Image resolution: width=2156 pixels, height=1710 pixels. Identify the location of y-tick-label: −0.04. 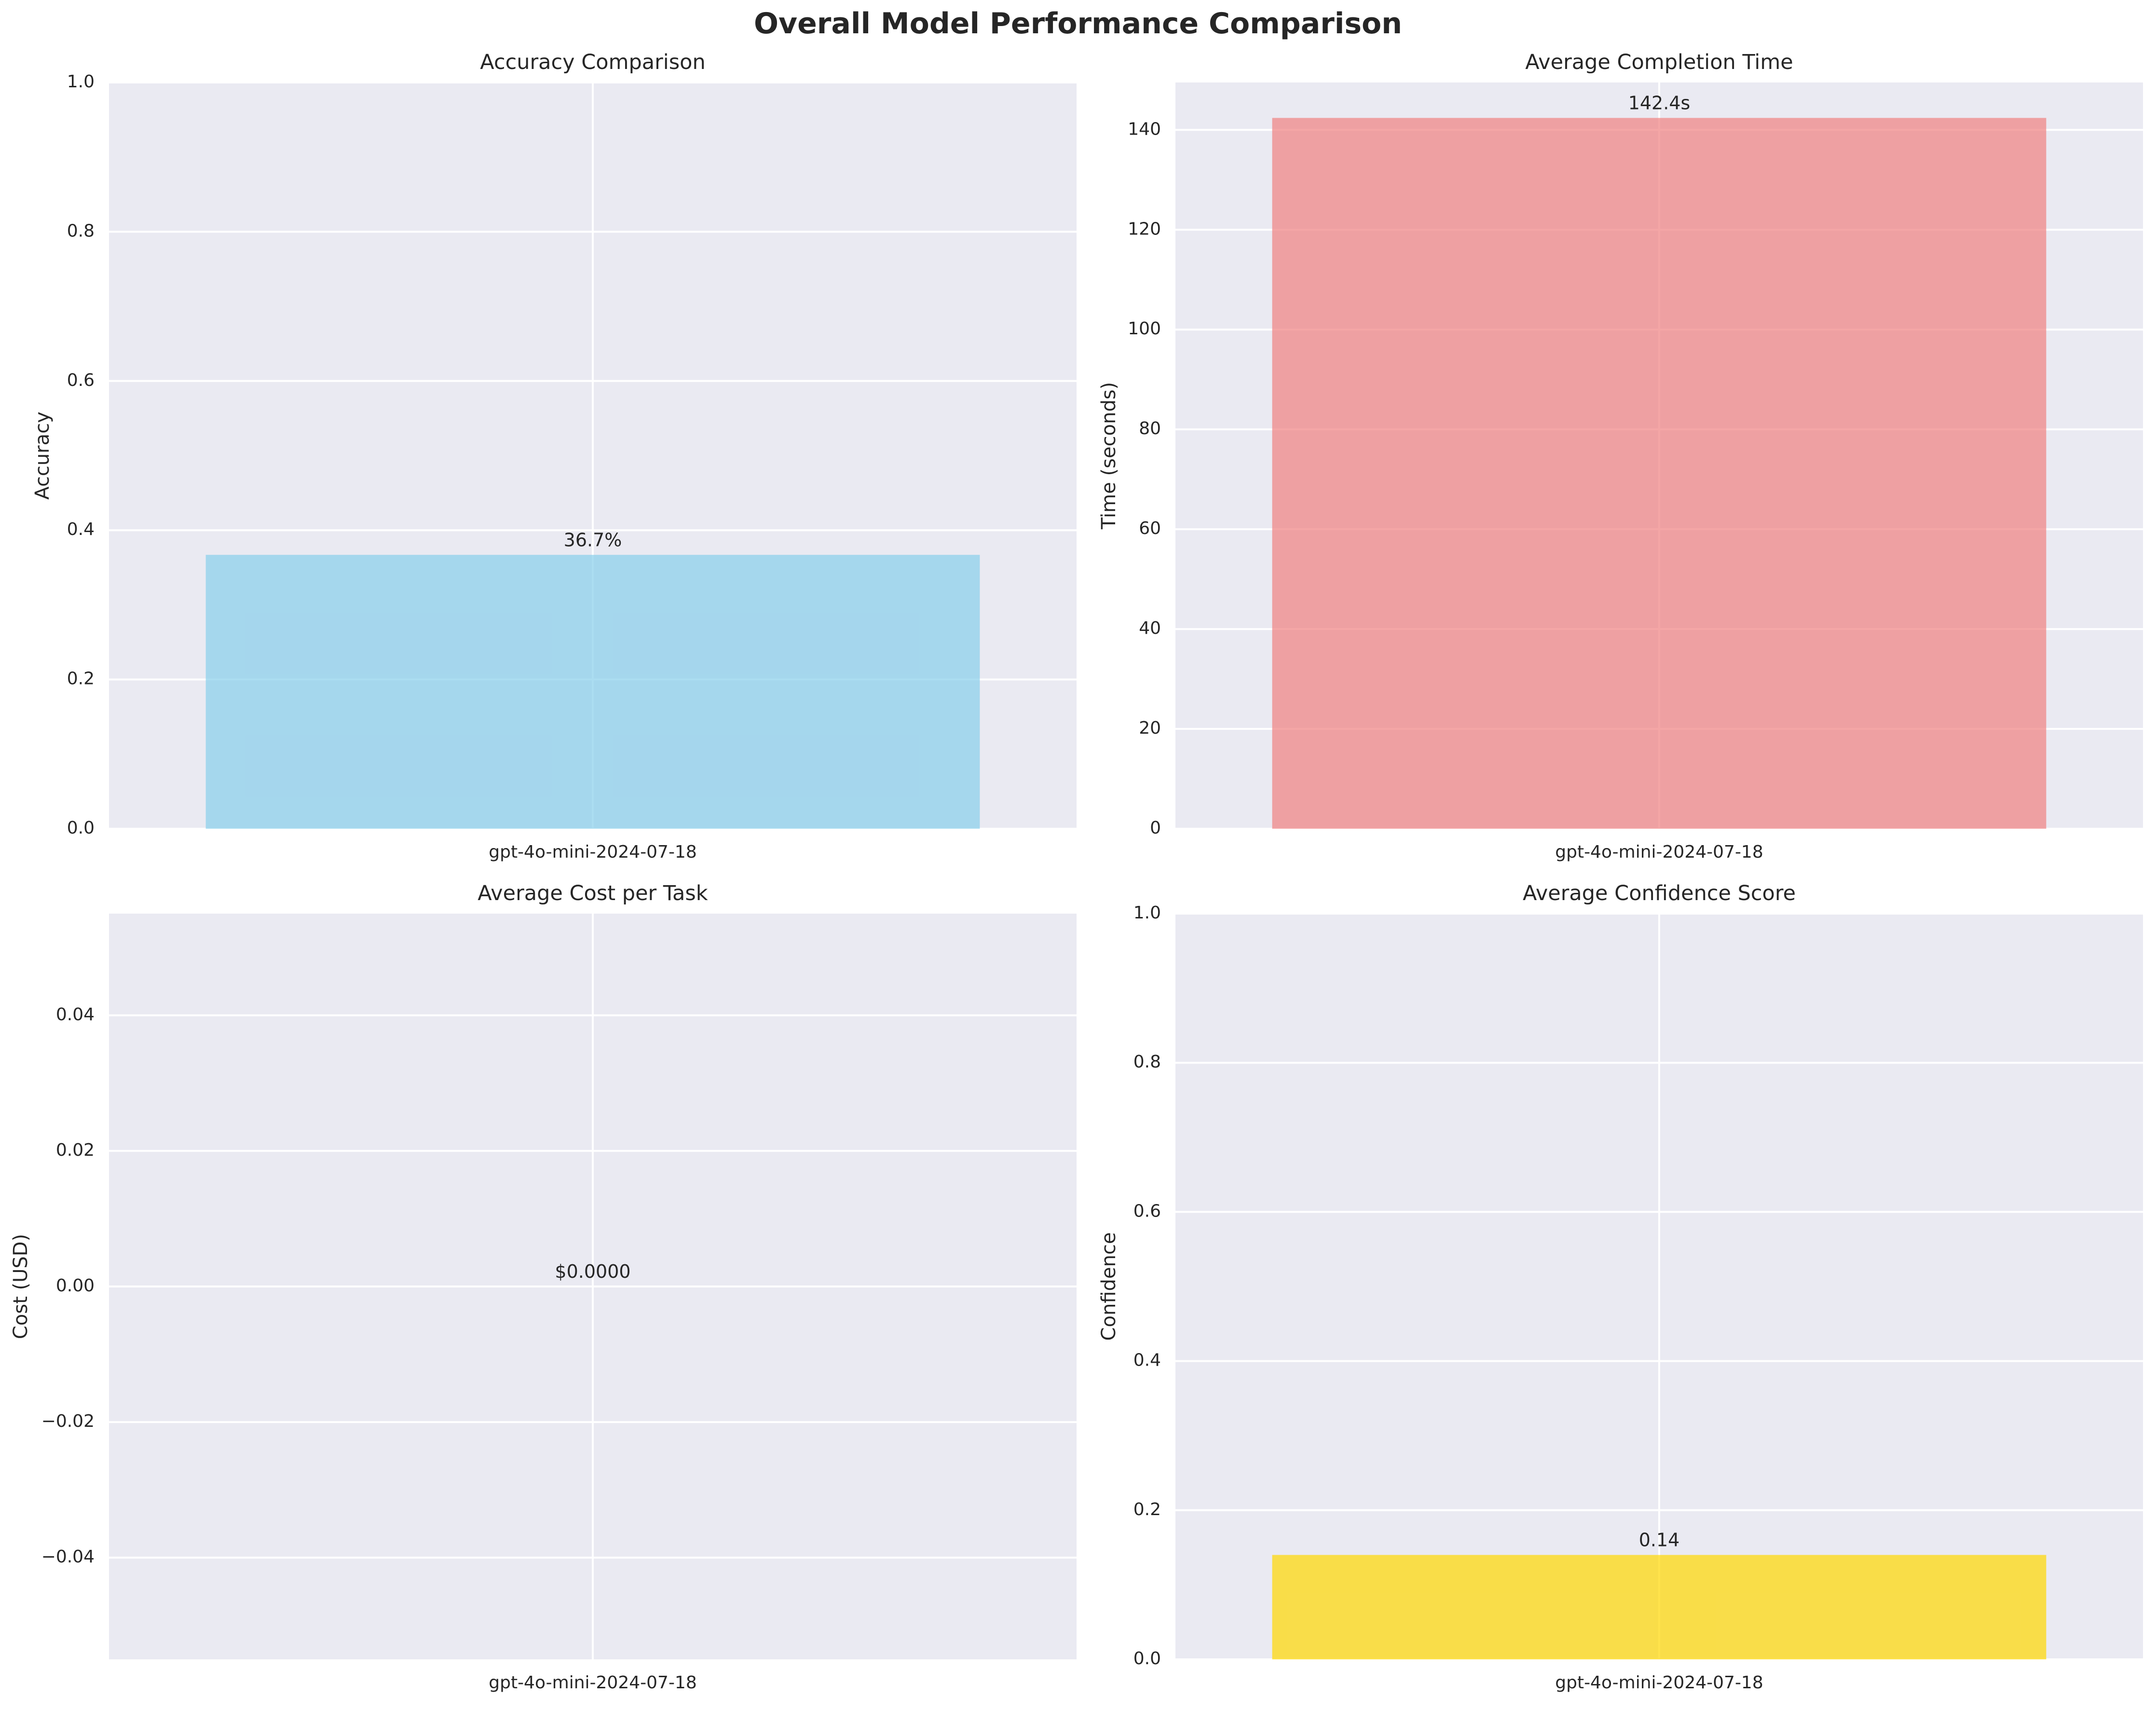
(68, 1557).